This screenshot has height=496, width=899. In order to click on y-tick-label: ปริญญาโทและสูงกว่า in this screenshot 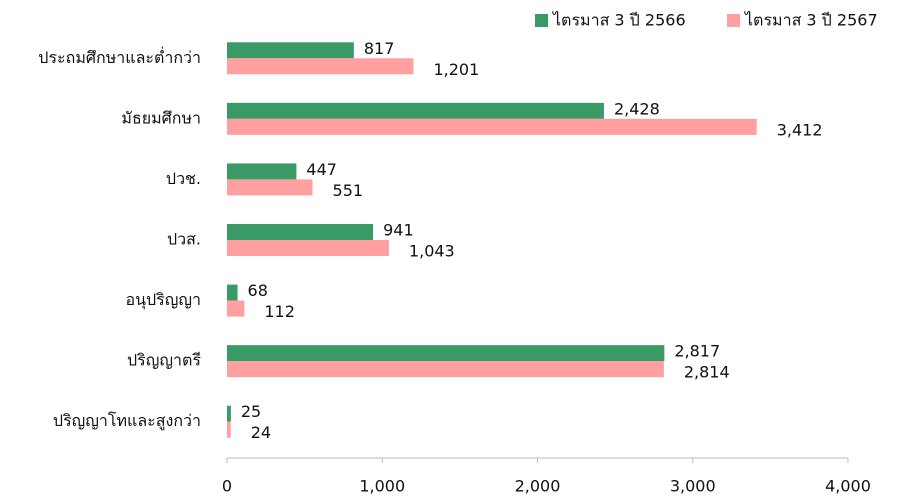, I will do `click(127, 421)`.